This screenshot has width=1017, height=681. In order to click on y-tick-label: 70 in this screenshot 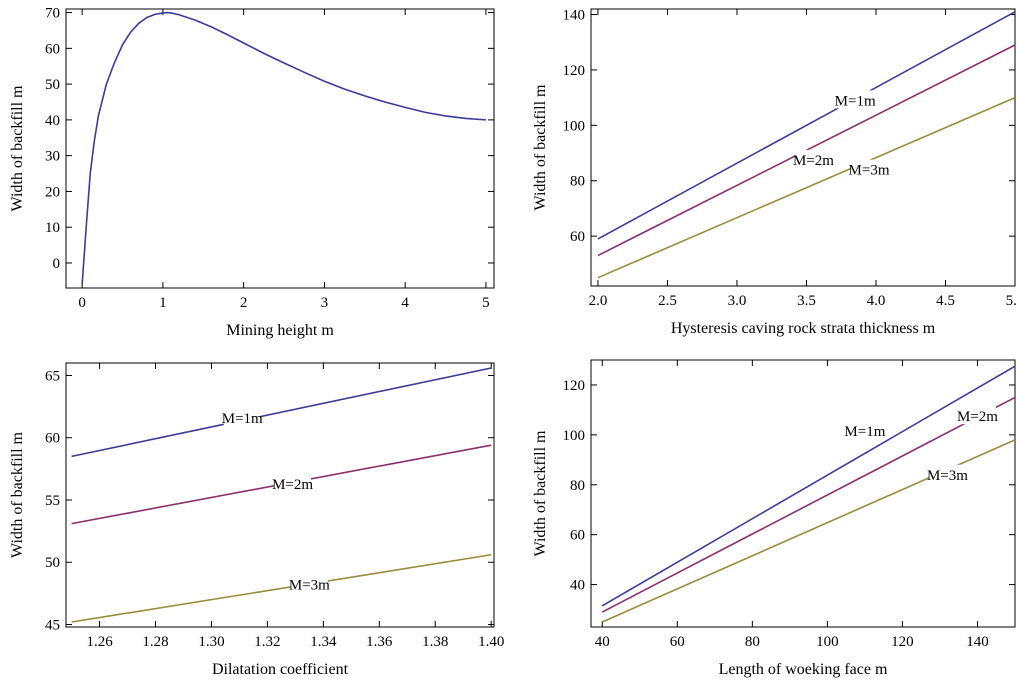, I will do `click(52, 14)`.